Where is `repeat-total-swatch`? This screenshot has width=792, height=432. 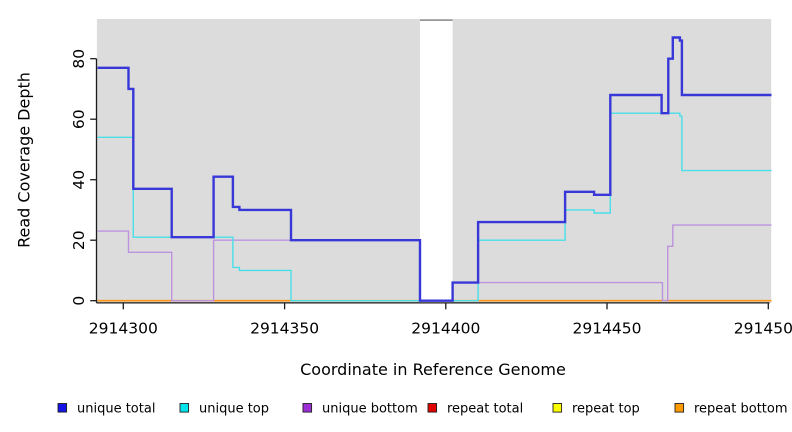
repeat-total-swatch is located at coordinates (432, 408).